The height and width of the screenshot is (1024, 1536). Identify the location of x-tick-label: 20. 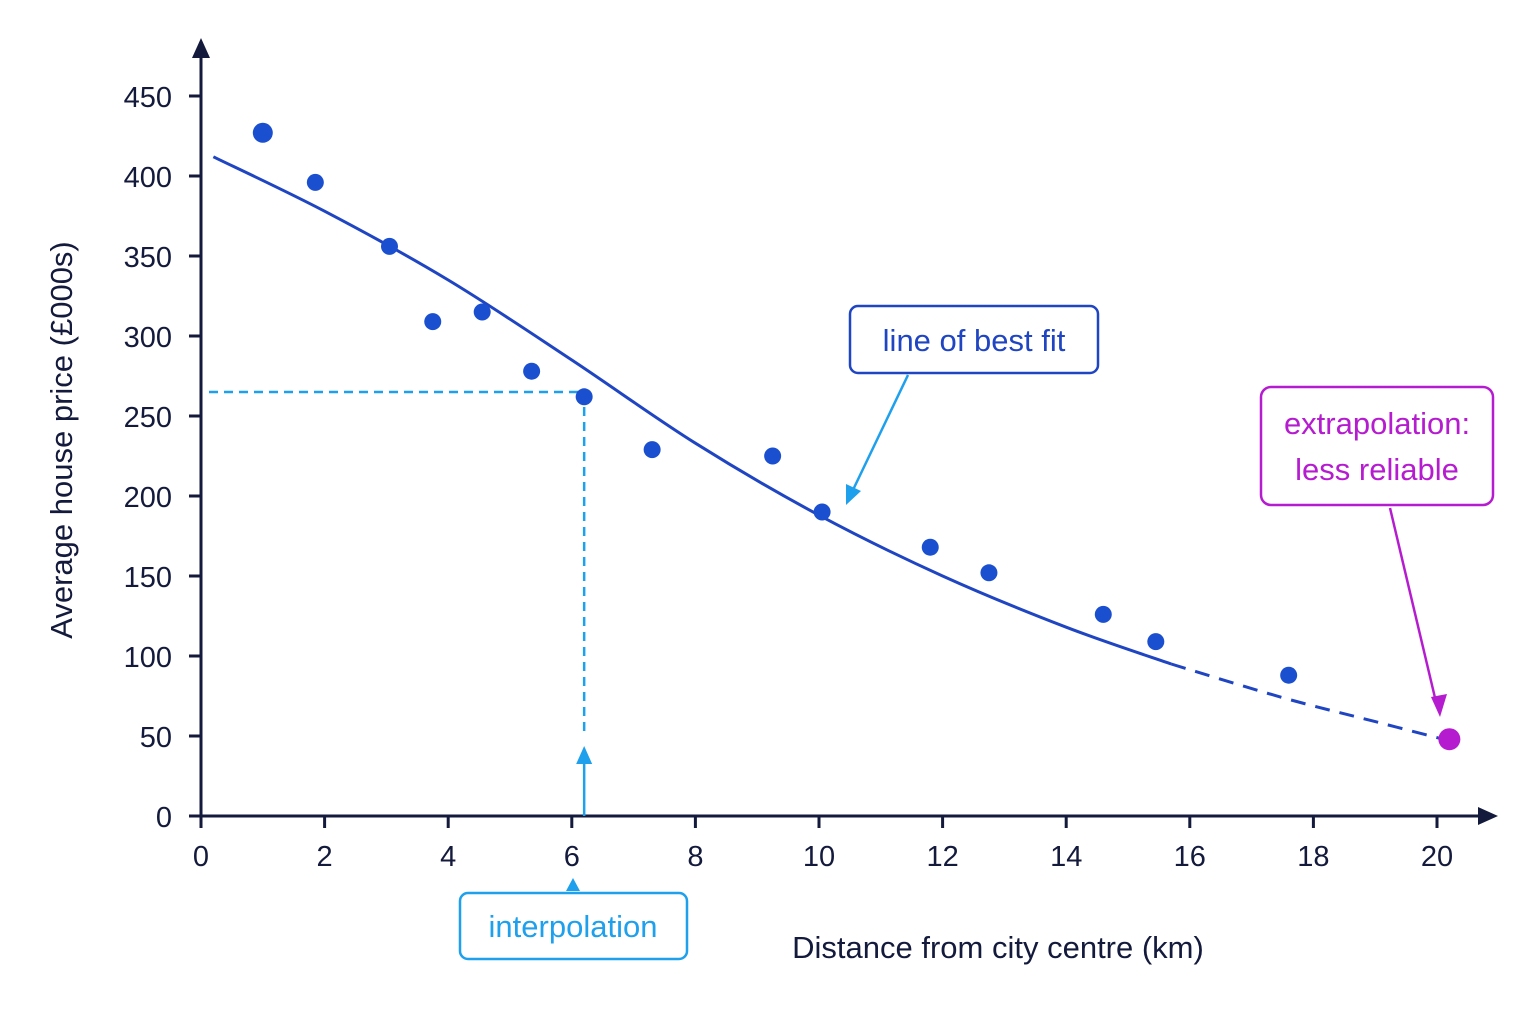
(1437, 857).